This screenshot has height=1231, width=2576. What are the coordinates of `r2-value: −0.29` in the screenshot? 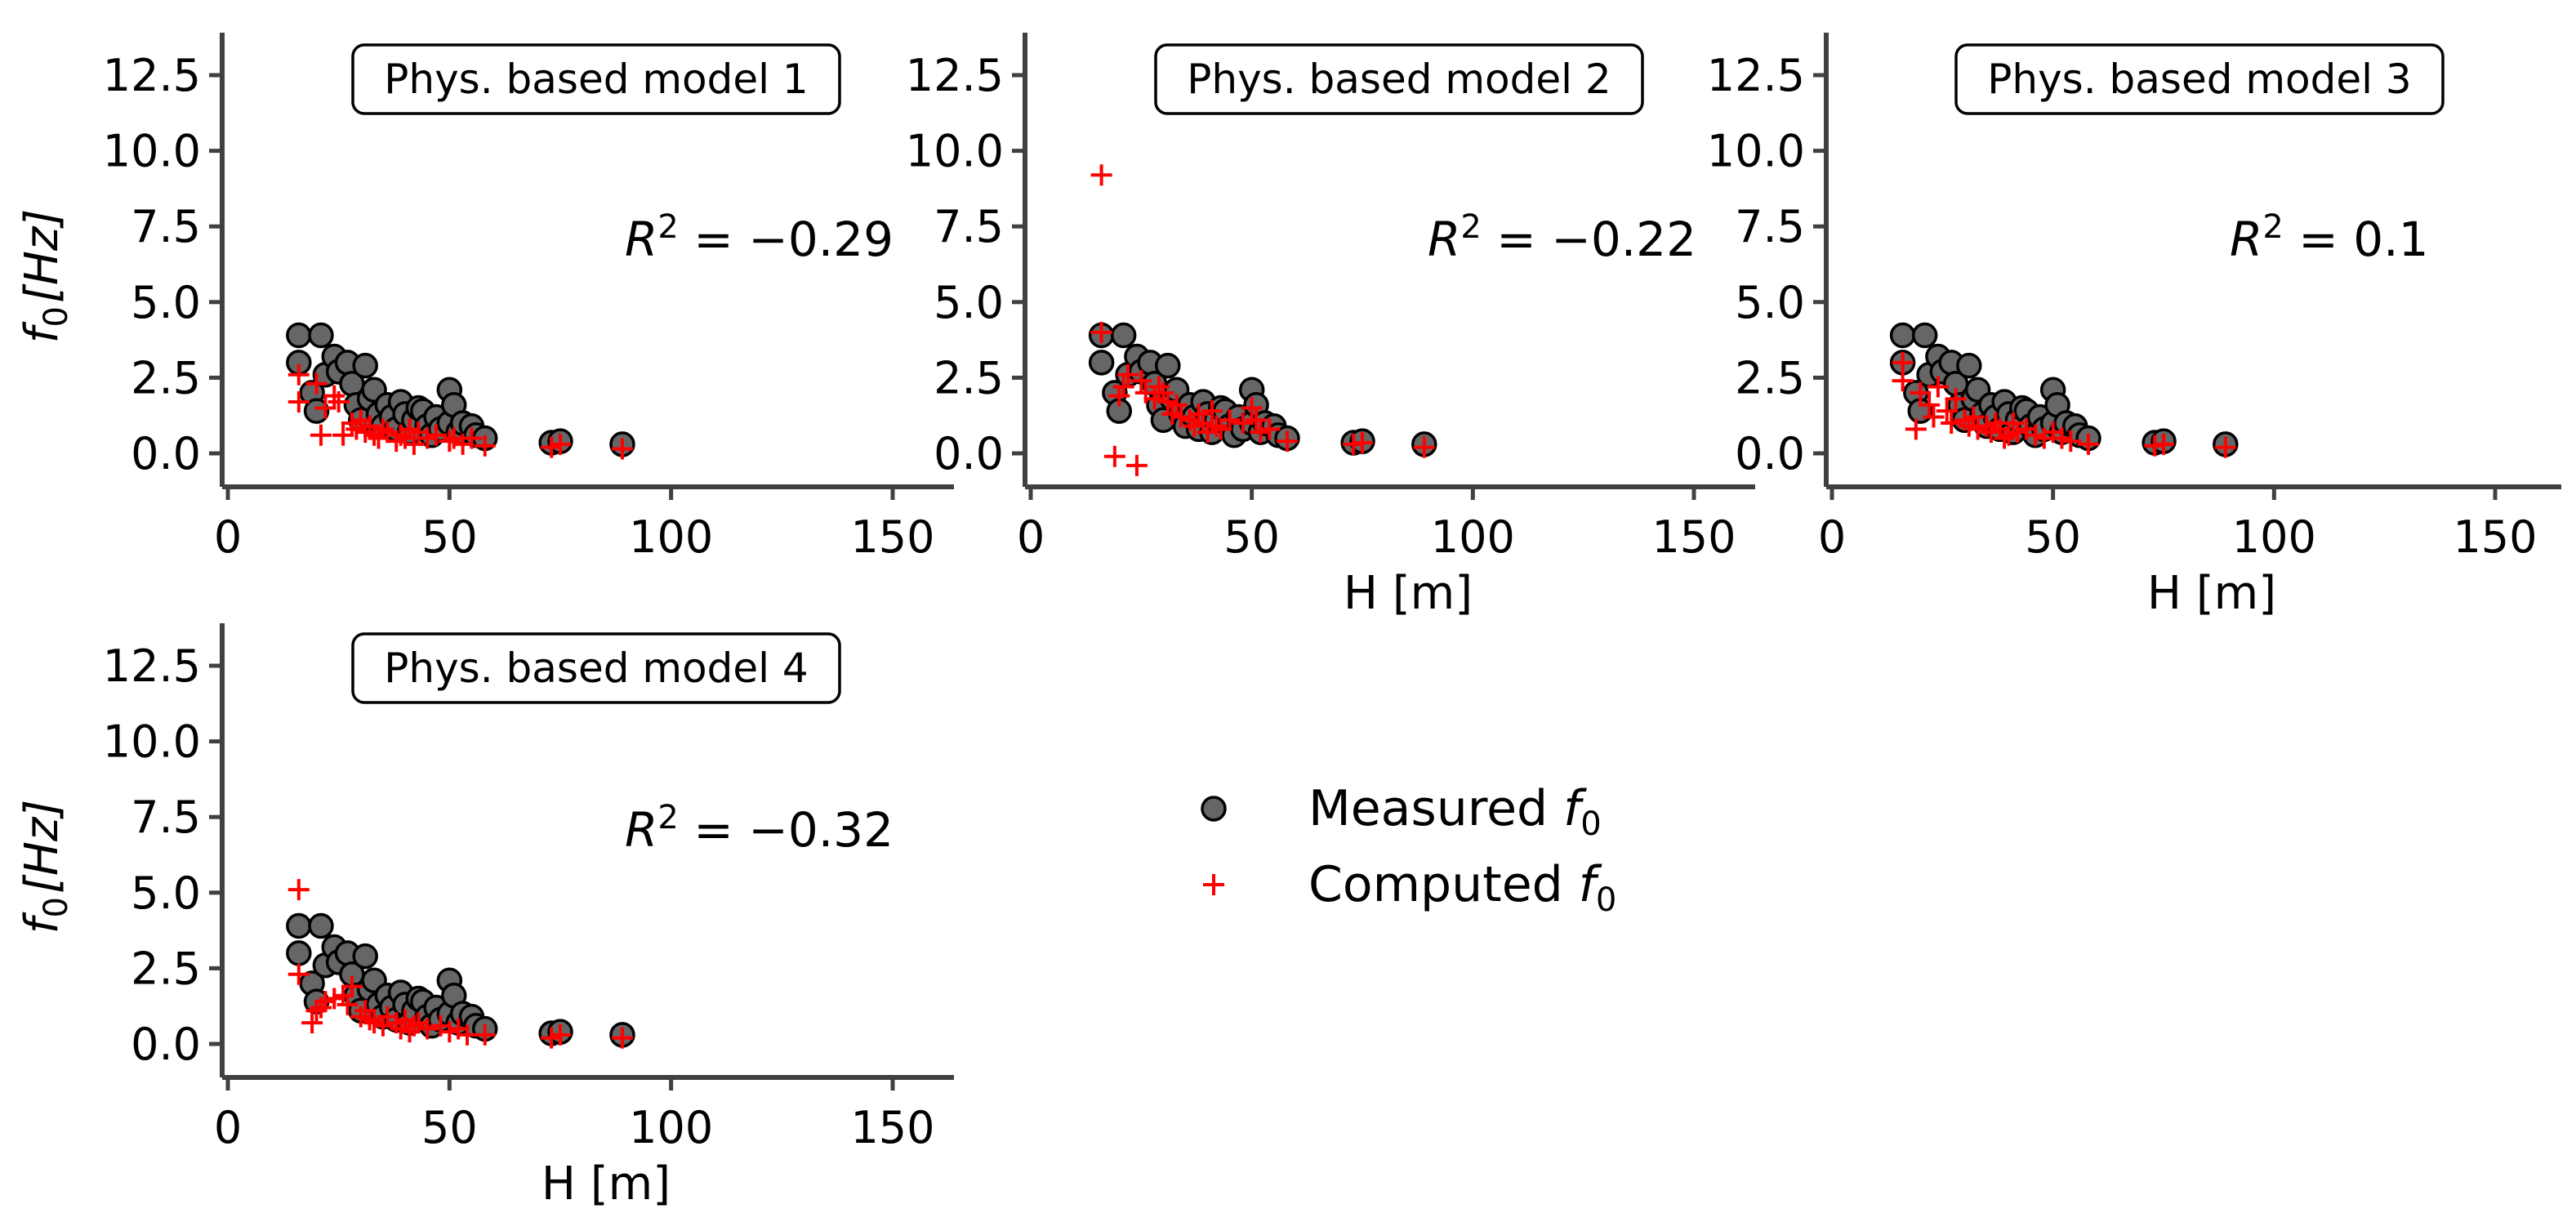 It's located at (821, 239).